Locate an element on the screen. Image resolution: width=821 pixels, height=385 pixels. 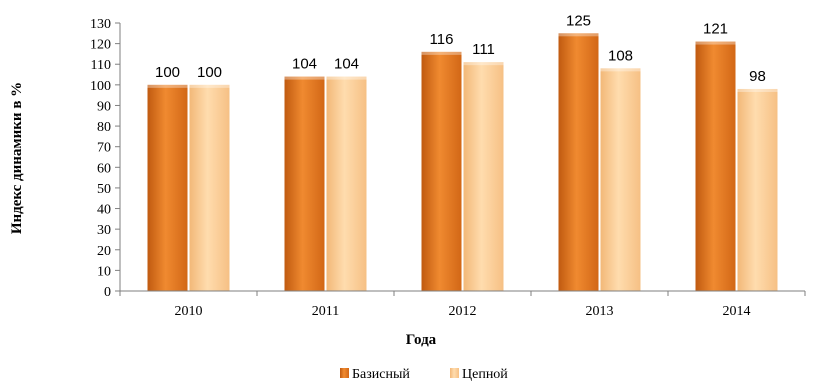
x-tick-label: 2013 is located at coordinates (600, 311).